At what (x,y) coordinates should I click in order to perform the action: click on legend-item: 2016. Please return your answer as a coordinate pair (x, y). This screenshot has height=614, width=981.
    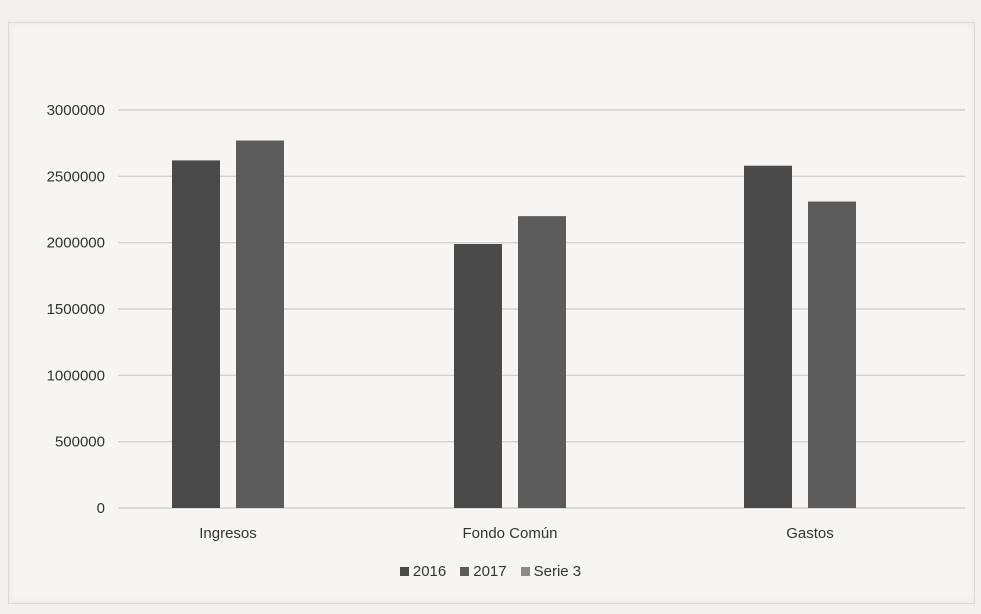
    Looking at the image, I should click on (423, 571).